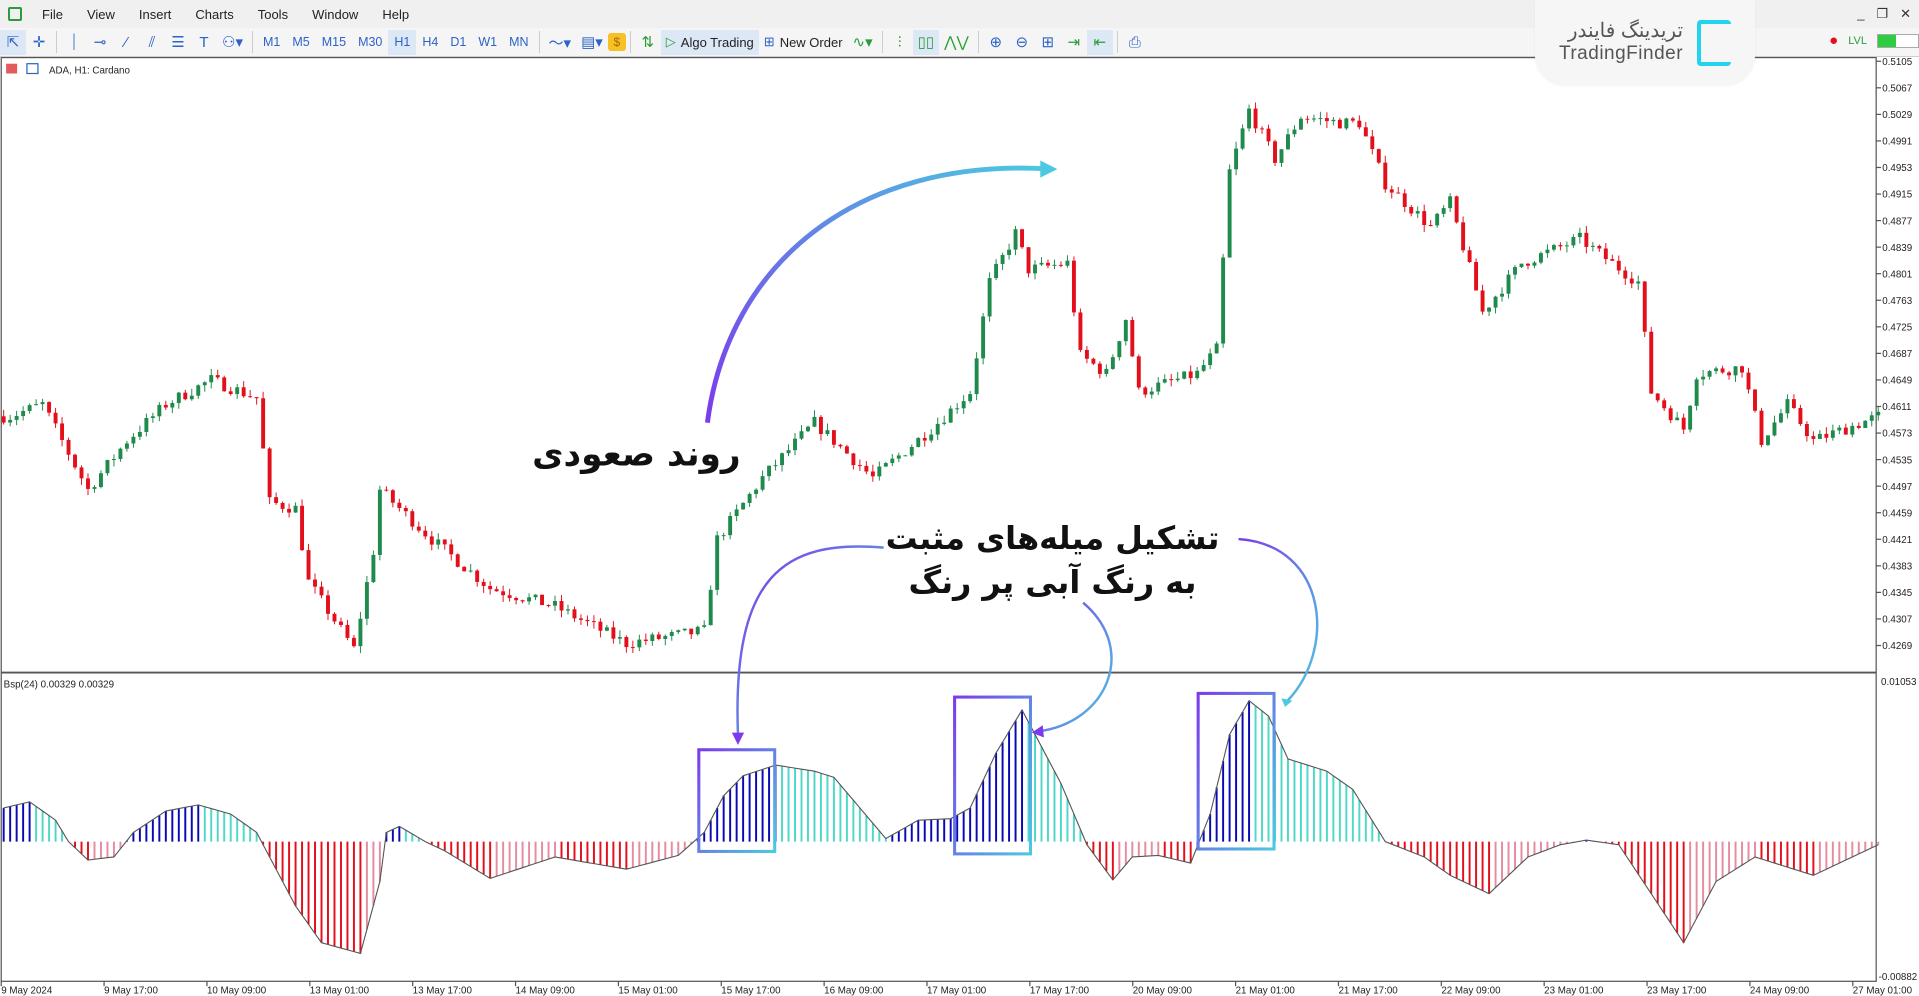 The height and width of the screenshot is (996, 1919). I want to click on fibonacci-icon: ☰, so click(178, 42).